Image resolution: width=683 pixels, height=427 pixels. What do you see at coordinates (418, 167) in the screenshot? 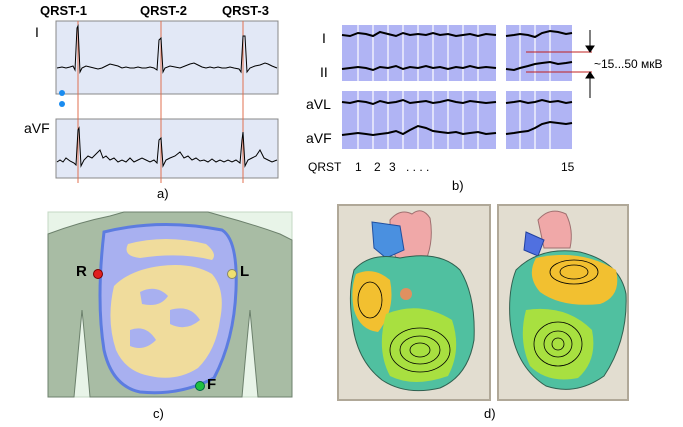
I see `tick-dots: . . . .` at bounding box center [418, 167].